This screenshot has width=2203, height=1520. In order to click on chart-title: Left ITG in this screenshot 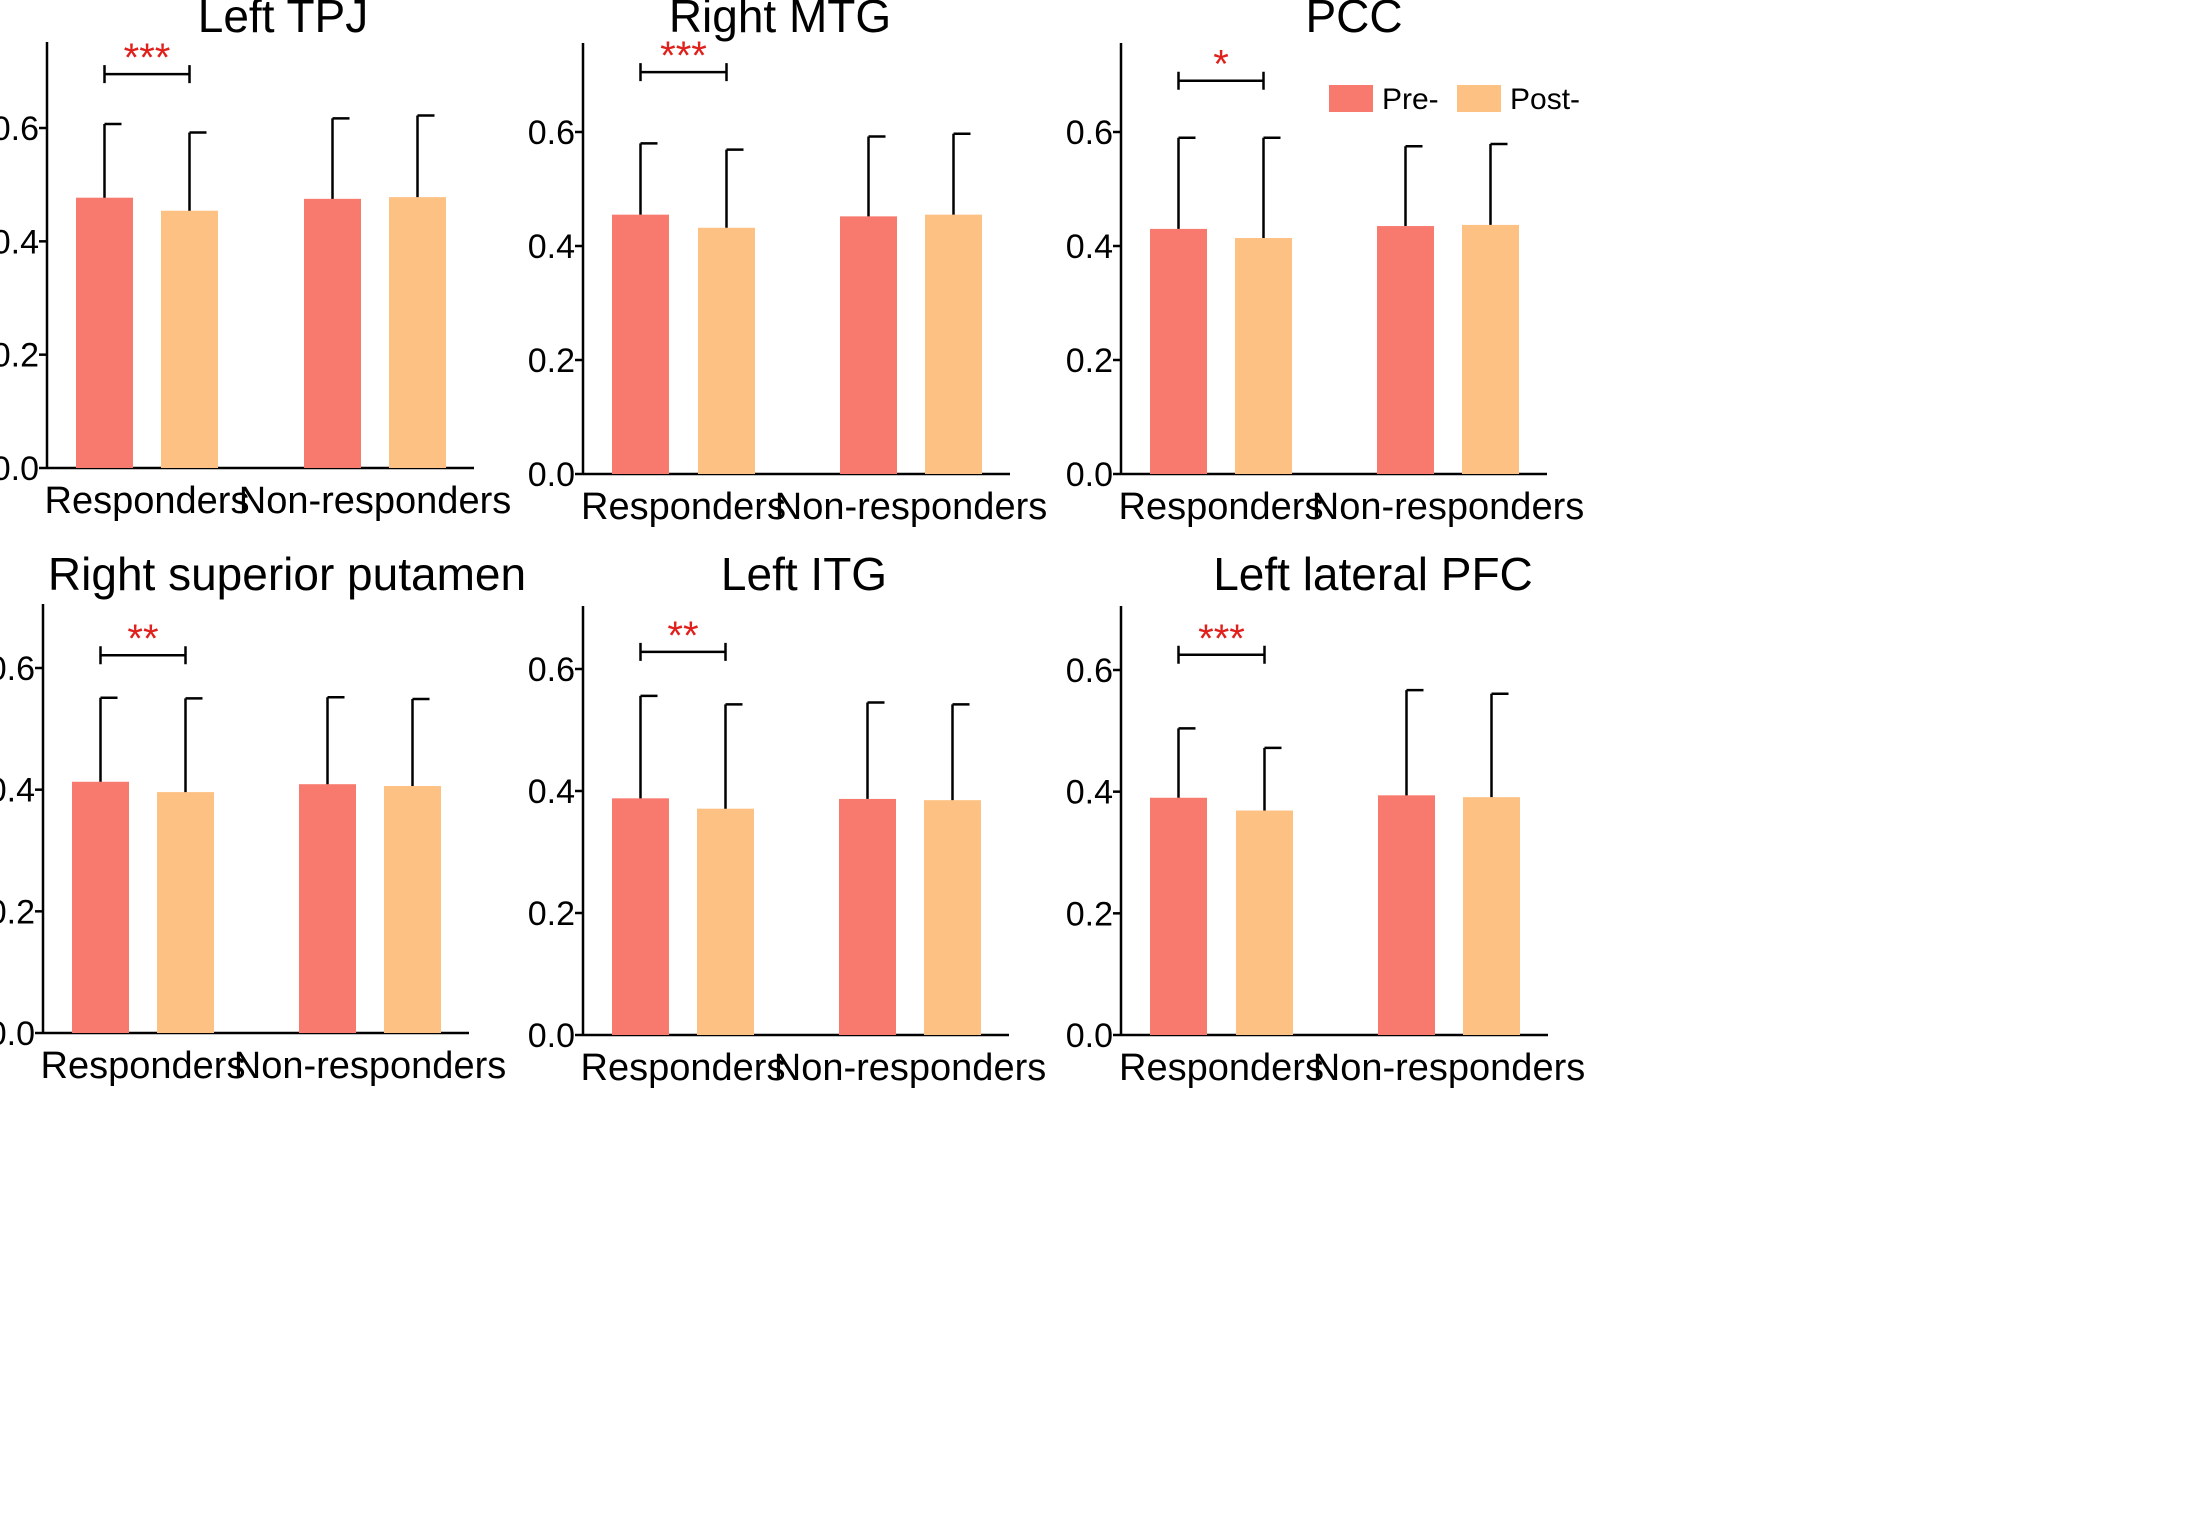, I will do `click(804, 574)`.